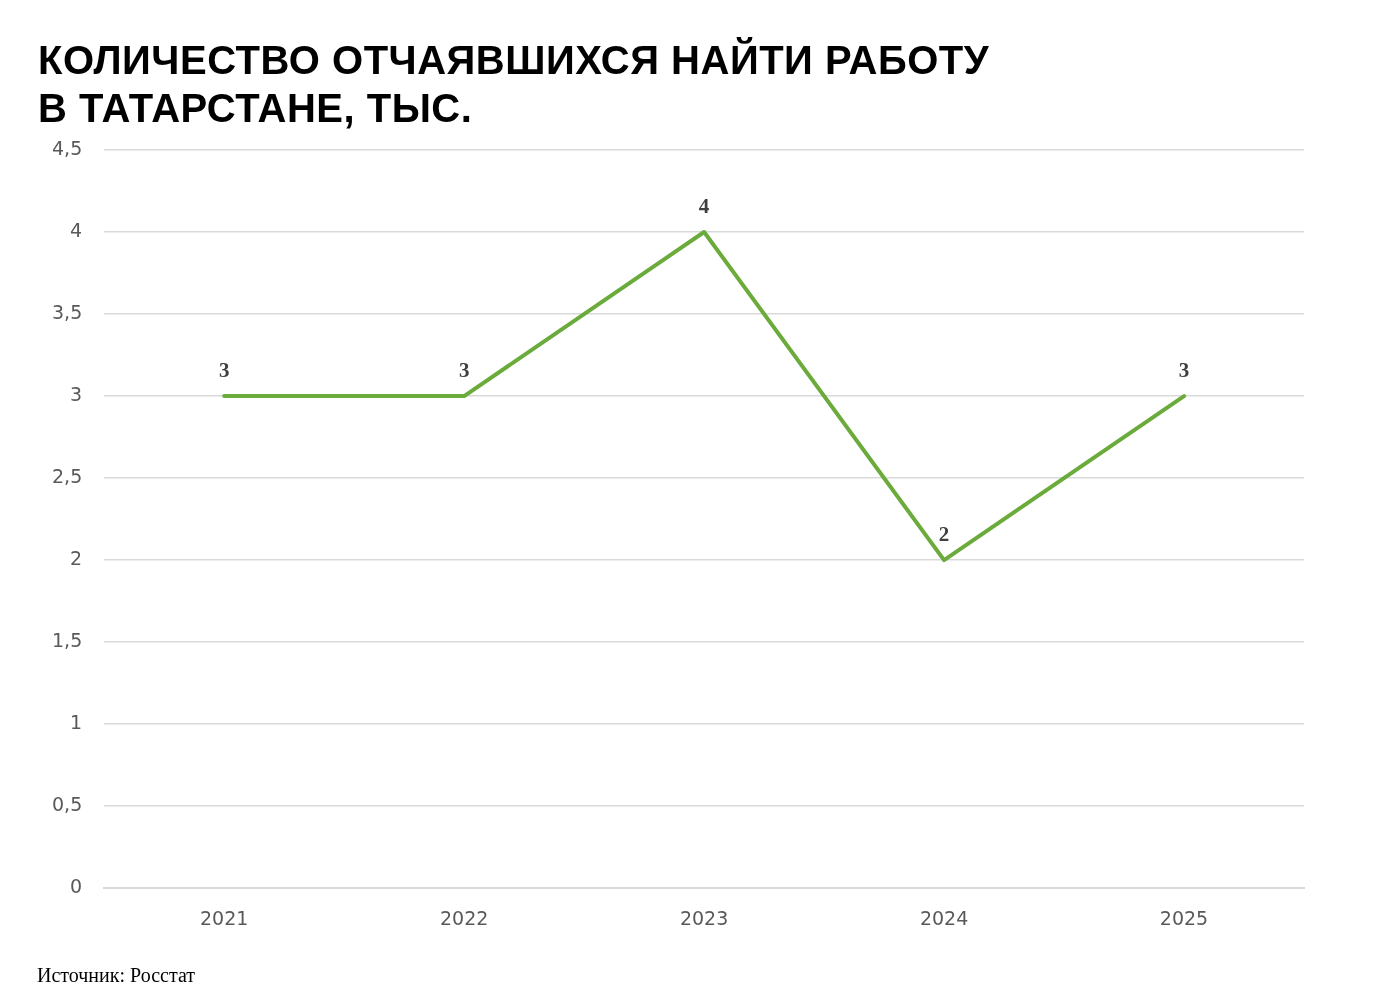 The image size is (1374, 1007). What do you see at coordinates (76, 558) in the screenshot?
I see `y-tick-label: 2` at bounding box center [76, 558].